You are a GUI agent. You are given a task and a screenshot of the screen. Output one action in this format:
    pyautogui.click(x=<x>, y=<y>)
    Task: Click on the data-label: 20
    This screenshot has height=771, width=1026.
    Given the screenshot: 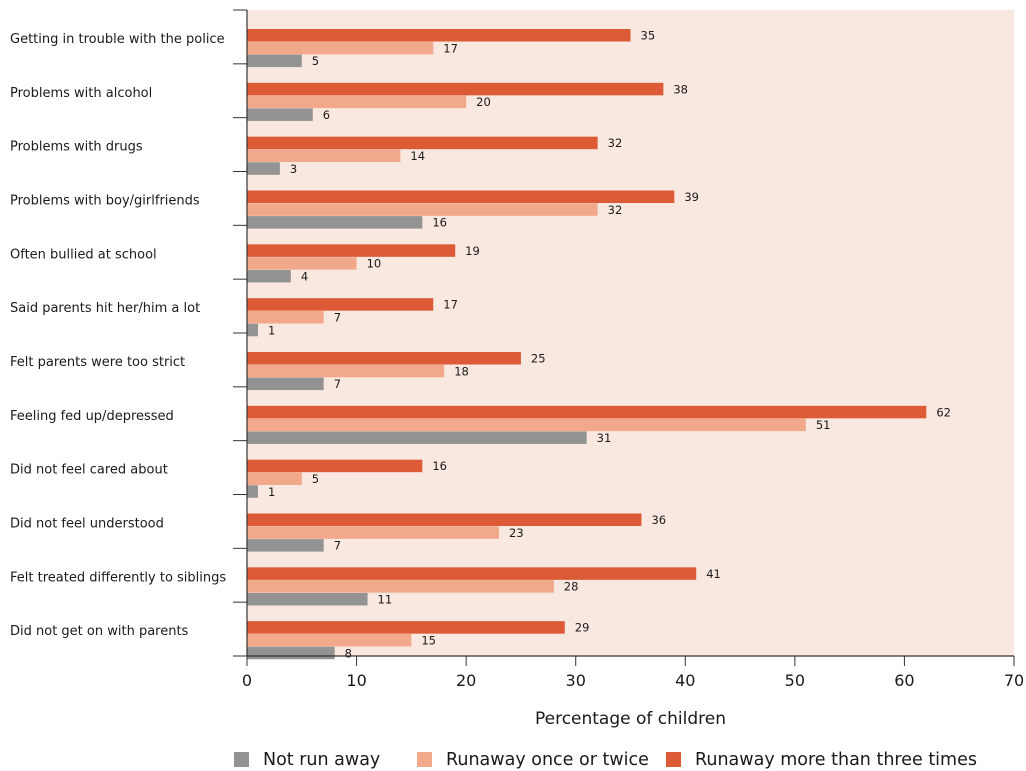 What is the action you would take?
    pyautogui.click(x=483, y=102)
    